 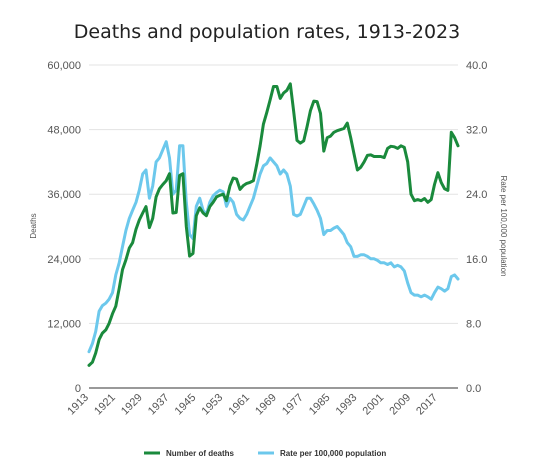 I want to click on left-axis-ticks: 0 12,000 24,000 36,000 48,000 60,000, so click(x=64, y=227).